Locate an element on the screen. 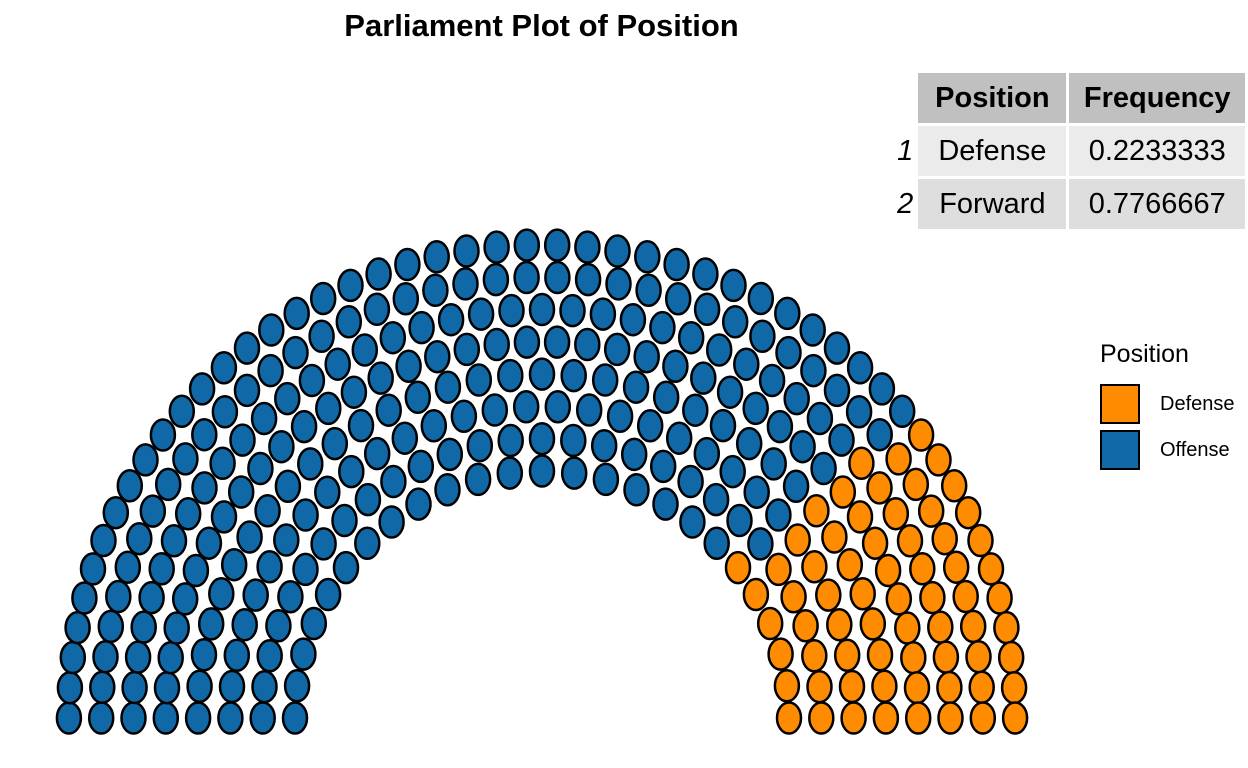  legend-item-defense: Defense is located at coordinates (1167, 404).